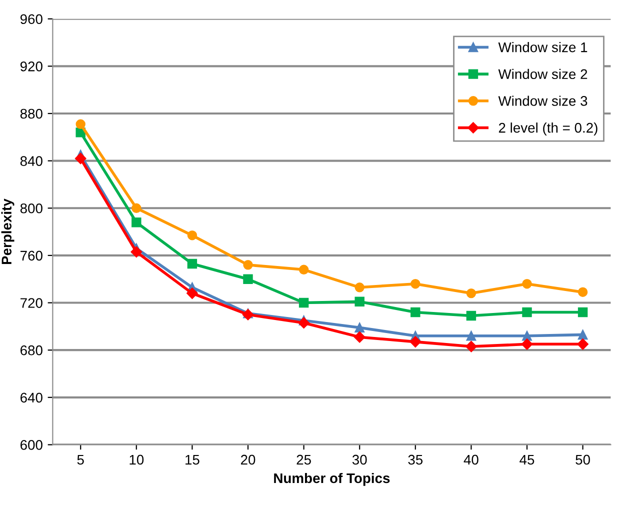 The image size is (620, 510). I want to click on y-tick-label: 800, so click(31, 208).